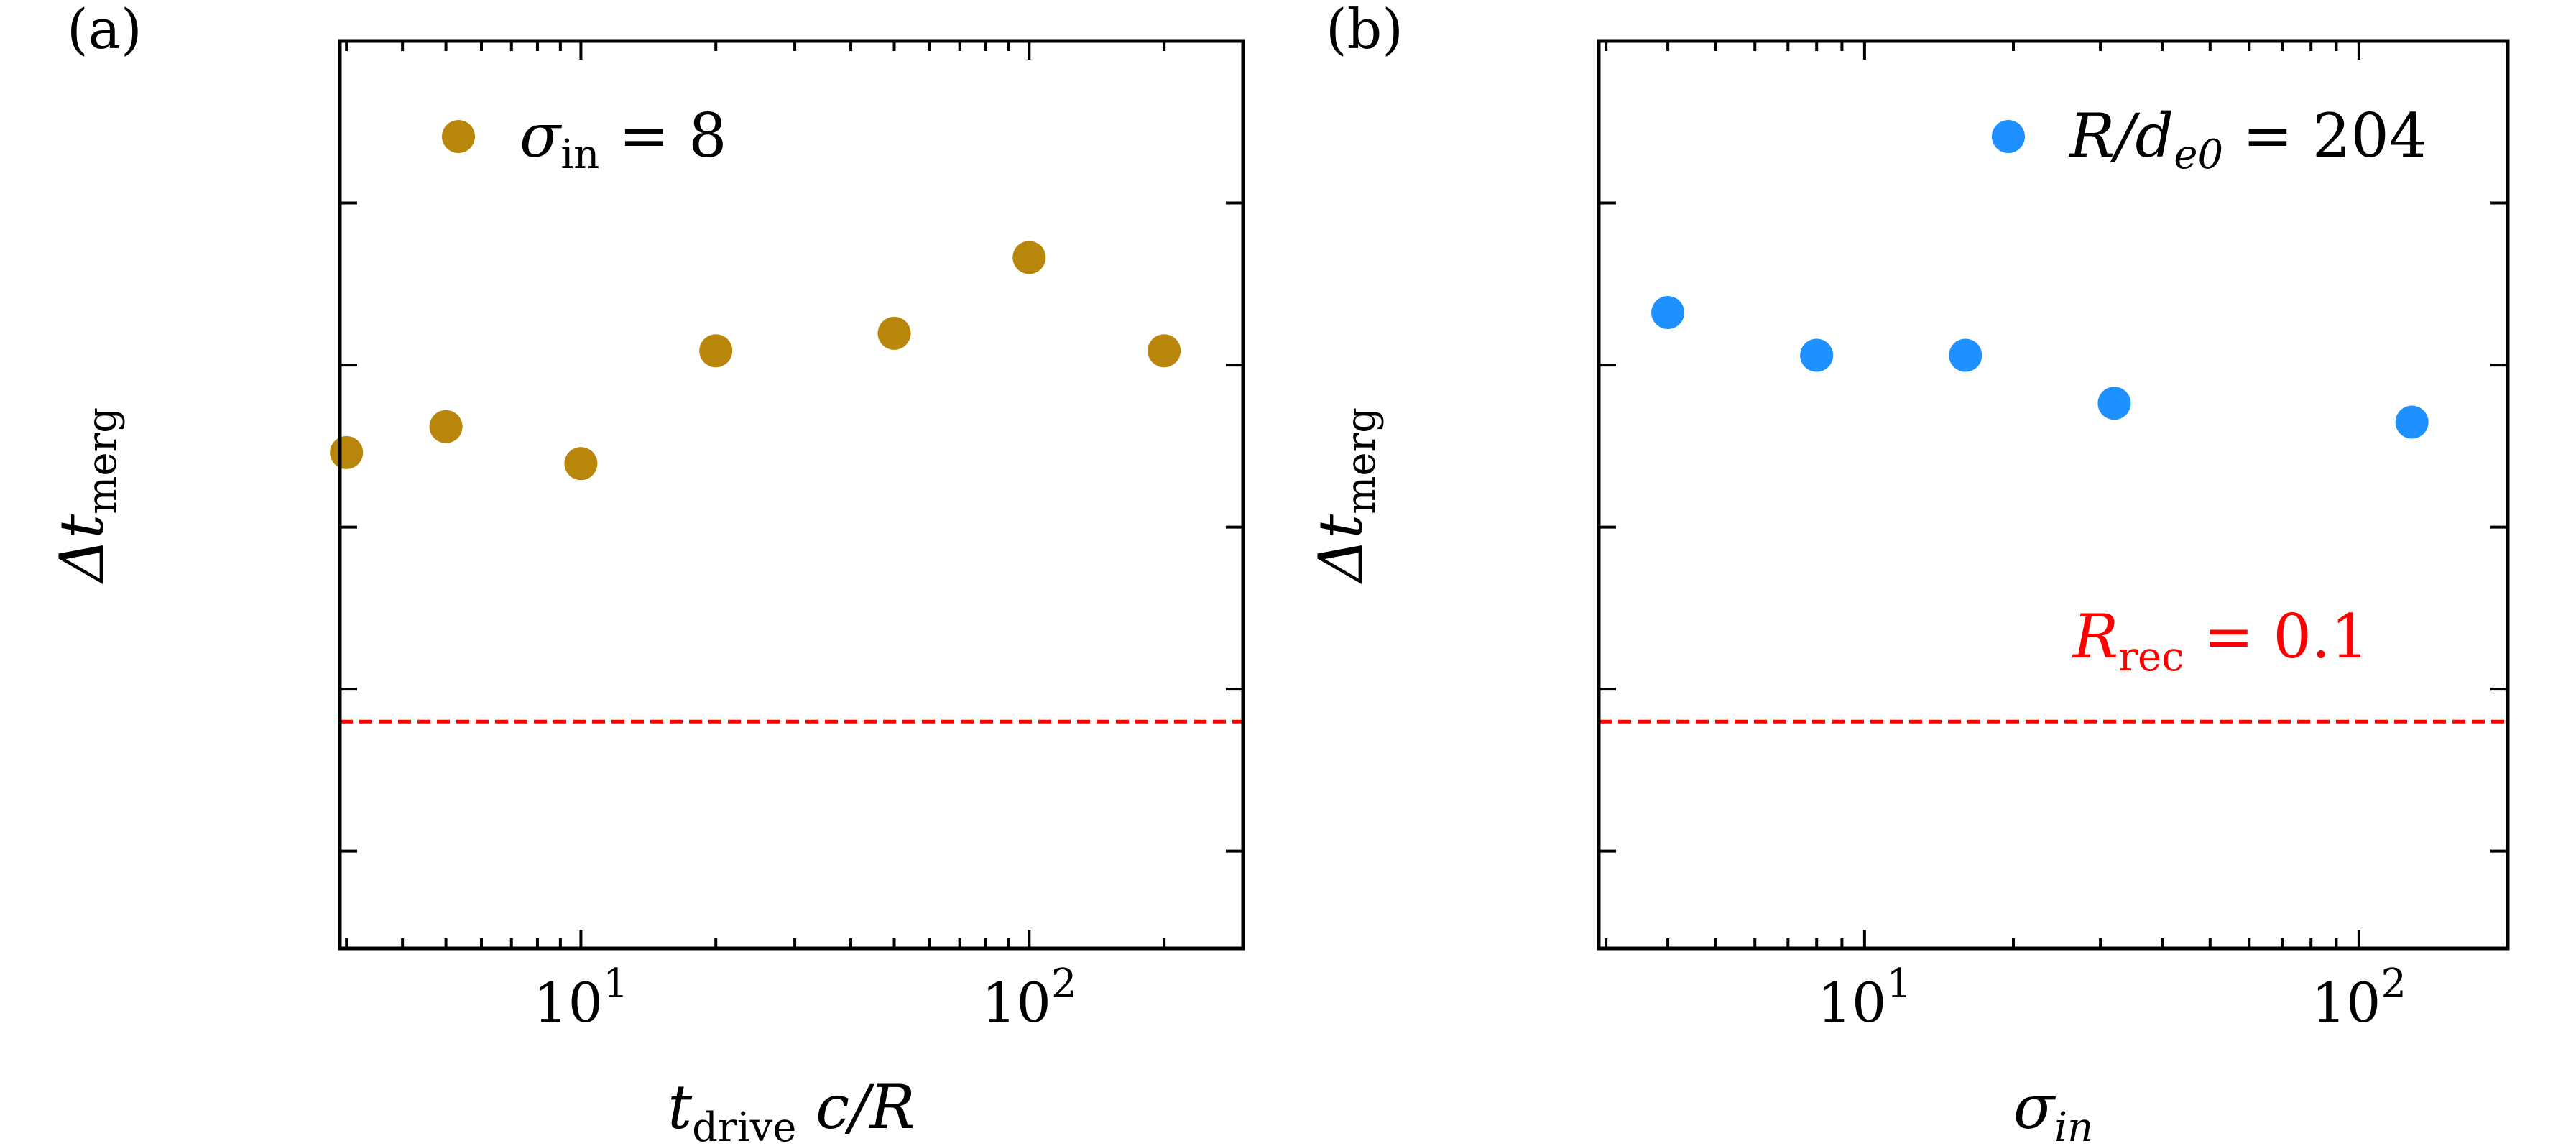 The height and width of the screenshot is (1146, 2576). Describe the element at coordinates (856, 1107) in the screenshot. I see `x-label-rest: c/R` at that location.